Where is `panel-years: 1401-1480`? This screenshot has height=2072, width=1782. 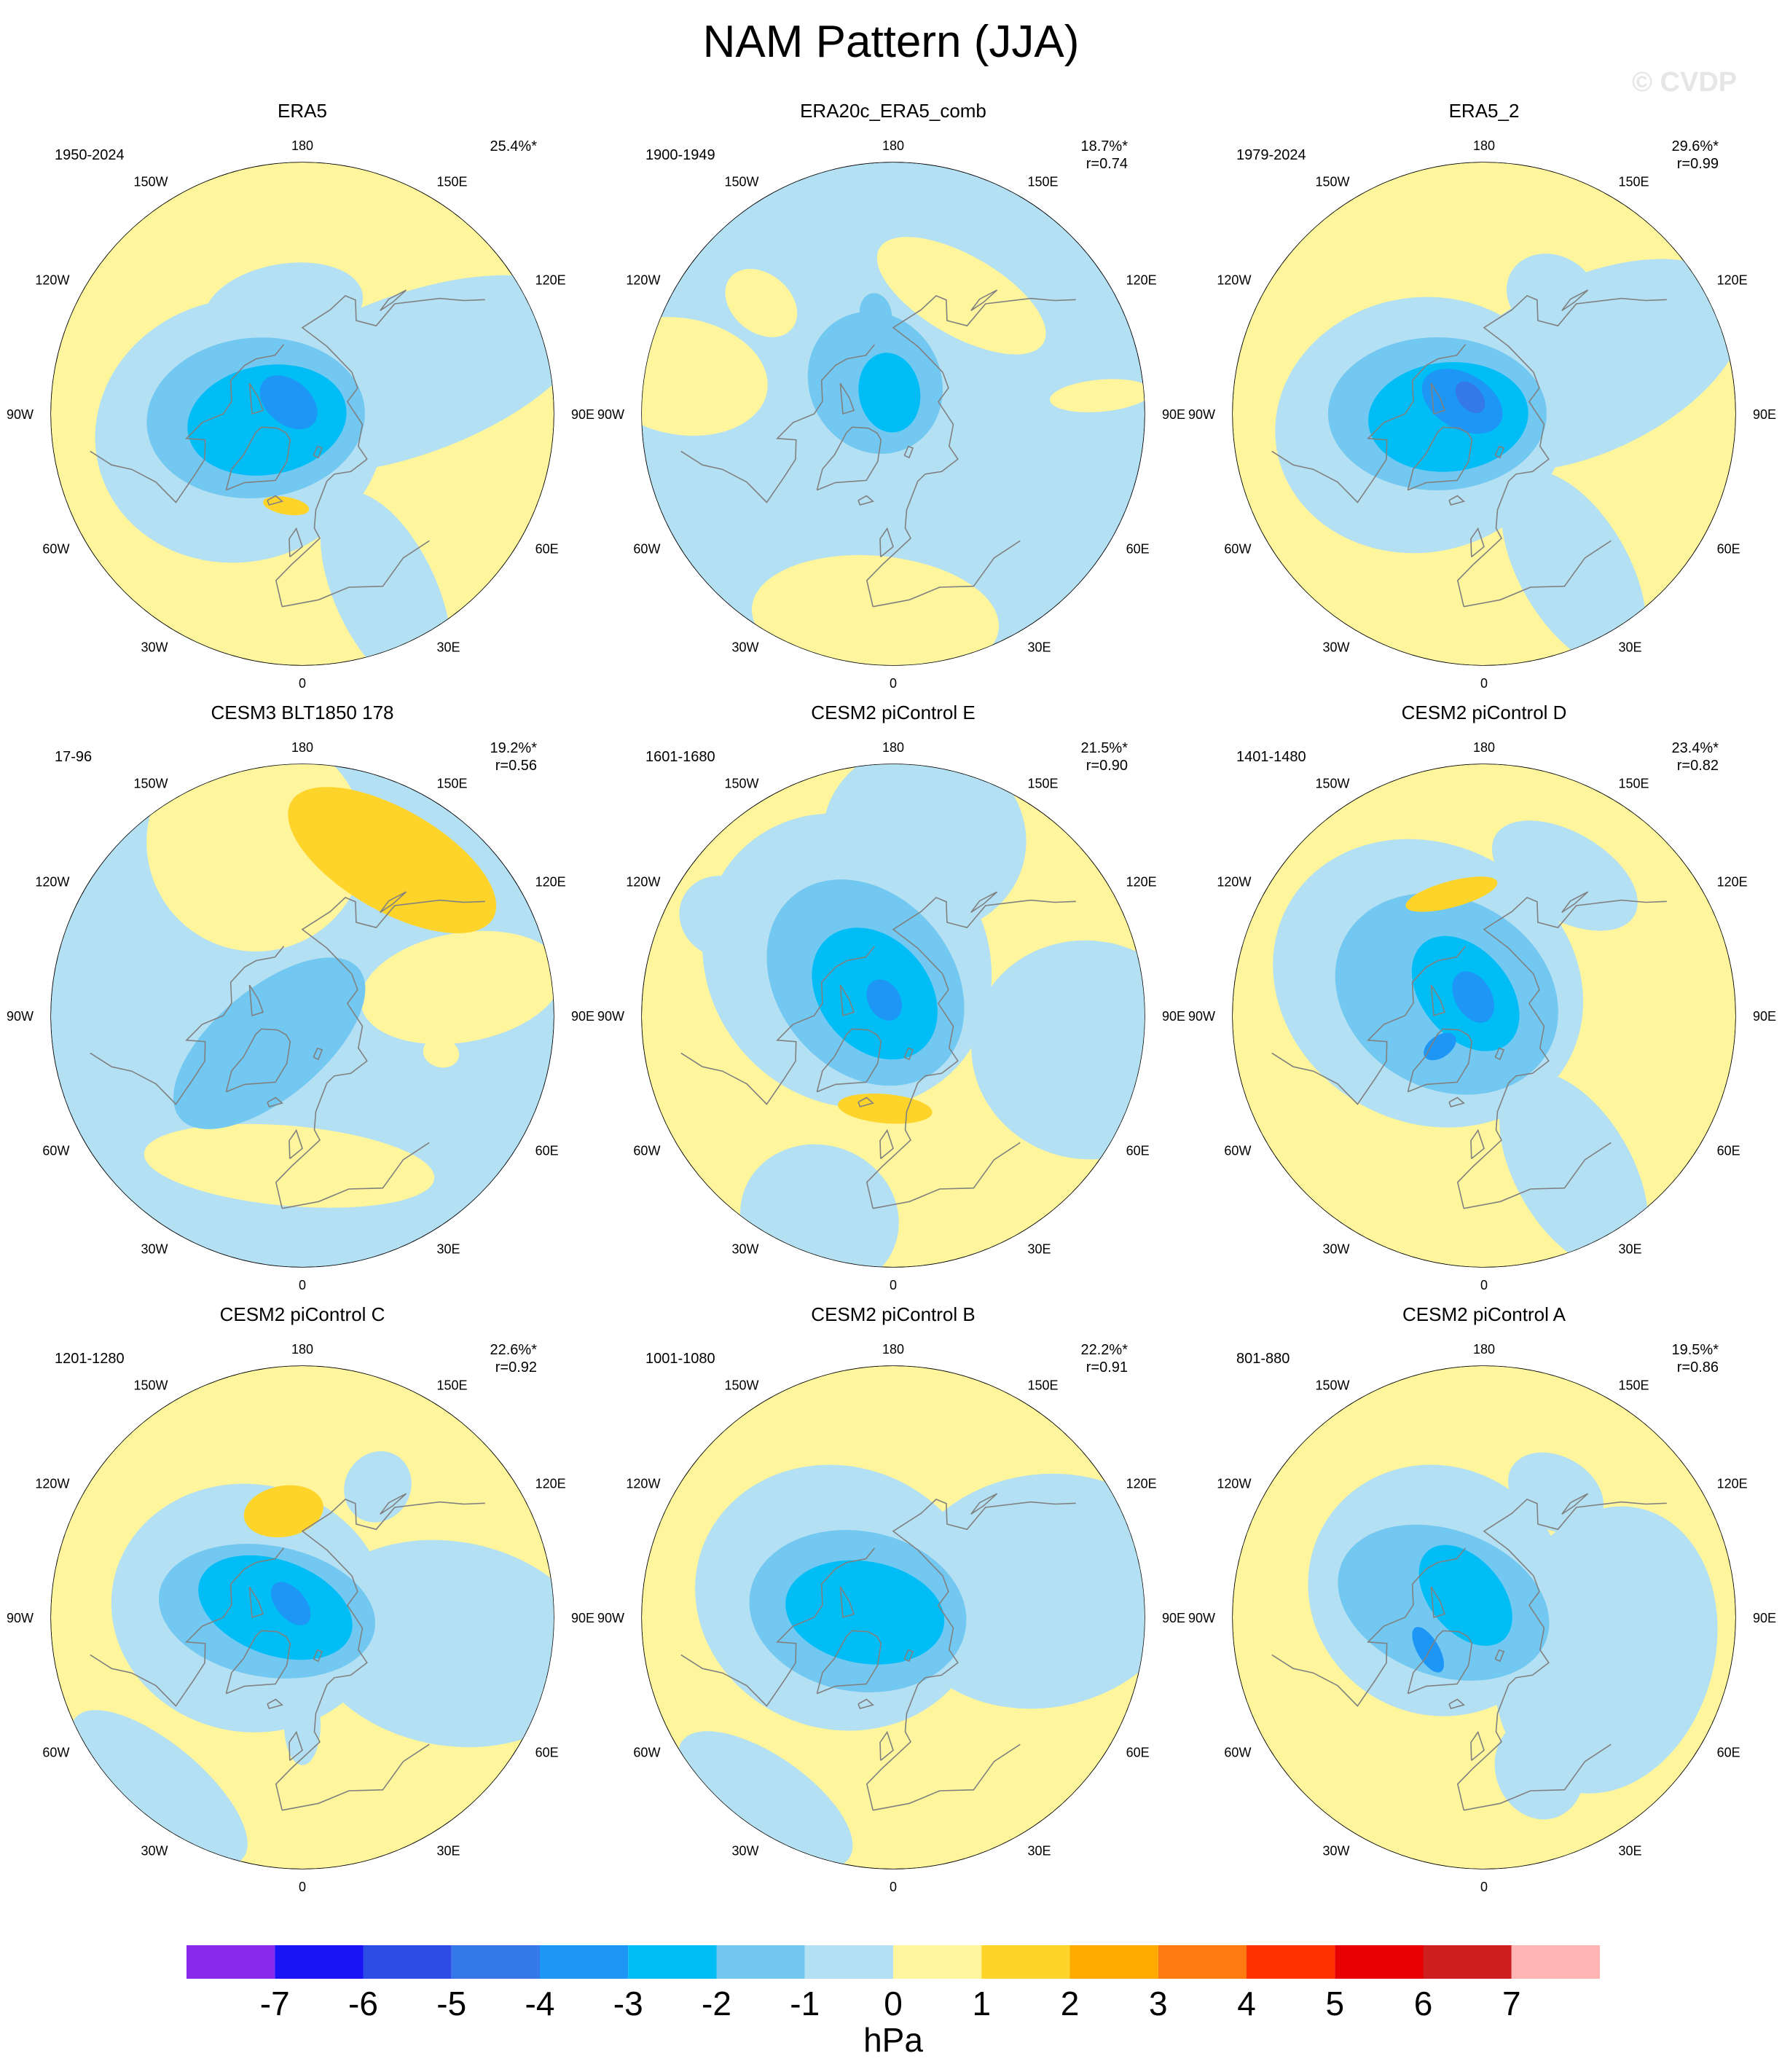
panel-years: 1401-1480 is located at coordinates (1271, 757).